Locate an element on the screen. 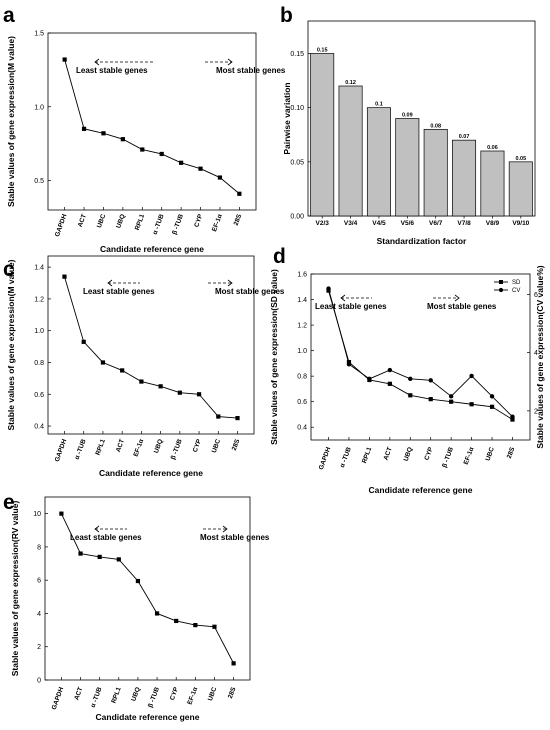 The width and height of the screenshot is (550, 730). bar-value-label: 0.06 is located at coordinates (492, 148).